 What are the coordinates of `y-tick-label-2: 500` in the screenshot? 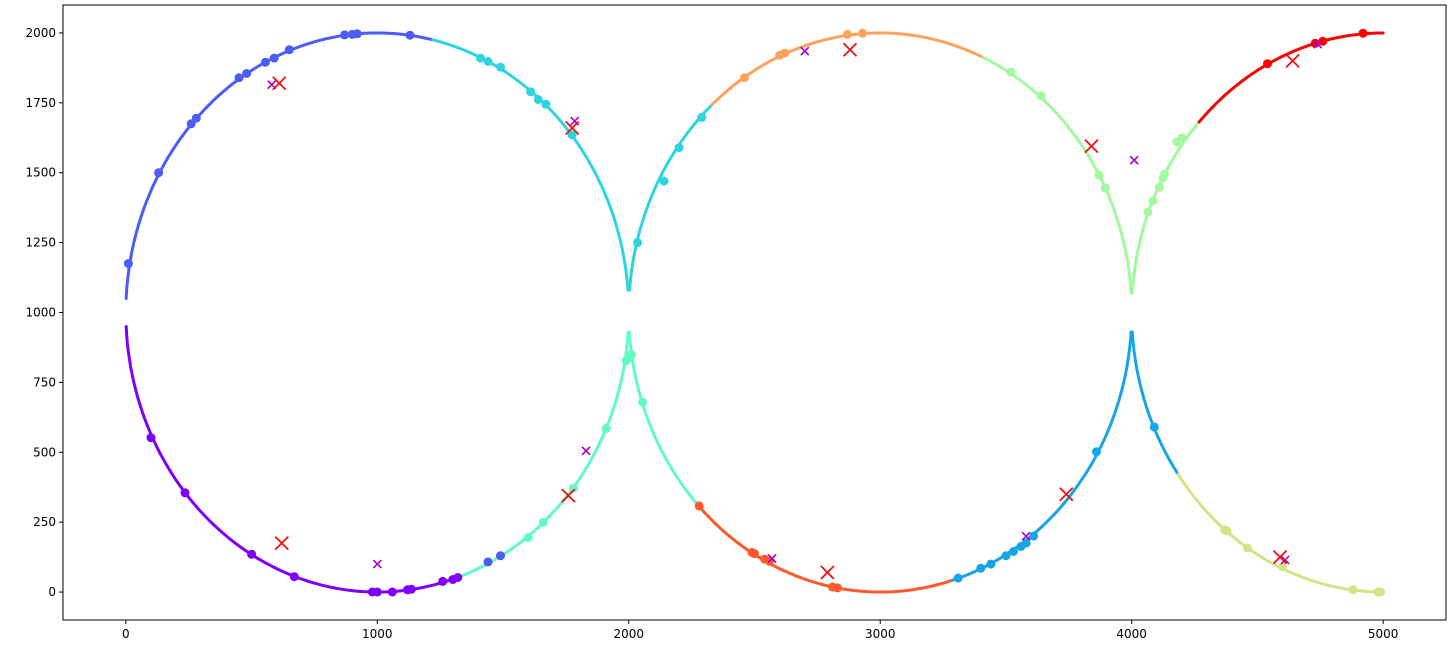 It's located at (44, 452).